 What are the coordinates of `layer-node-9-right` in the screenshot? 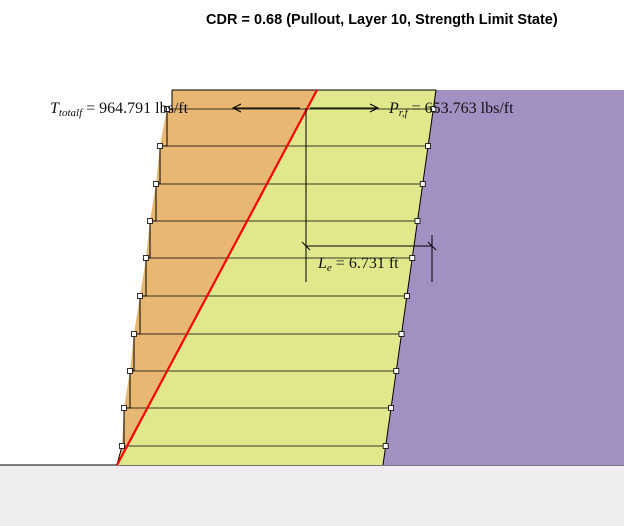 It's located at (391, 408).